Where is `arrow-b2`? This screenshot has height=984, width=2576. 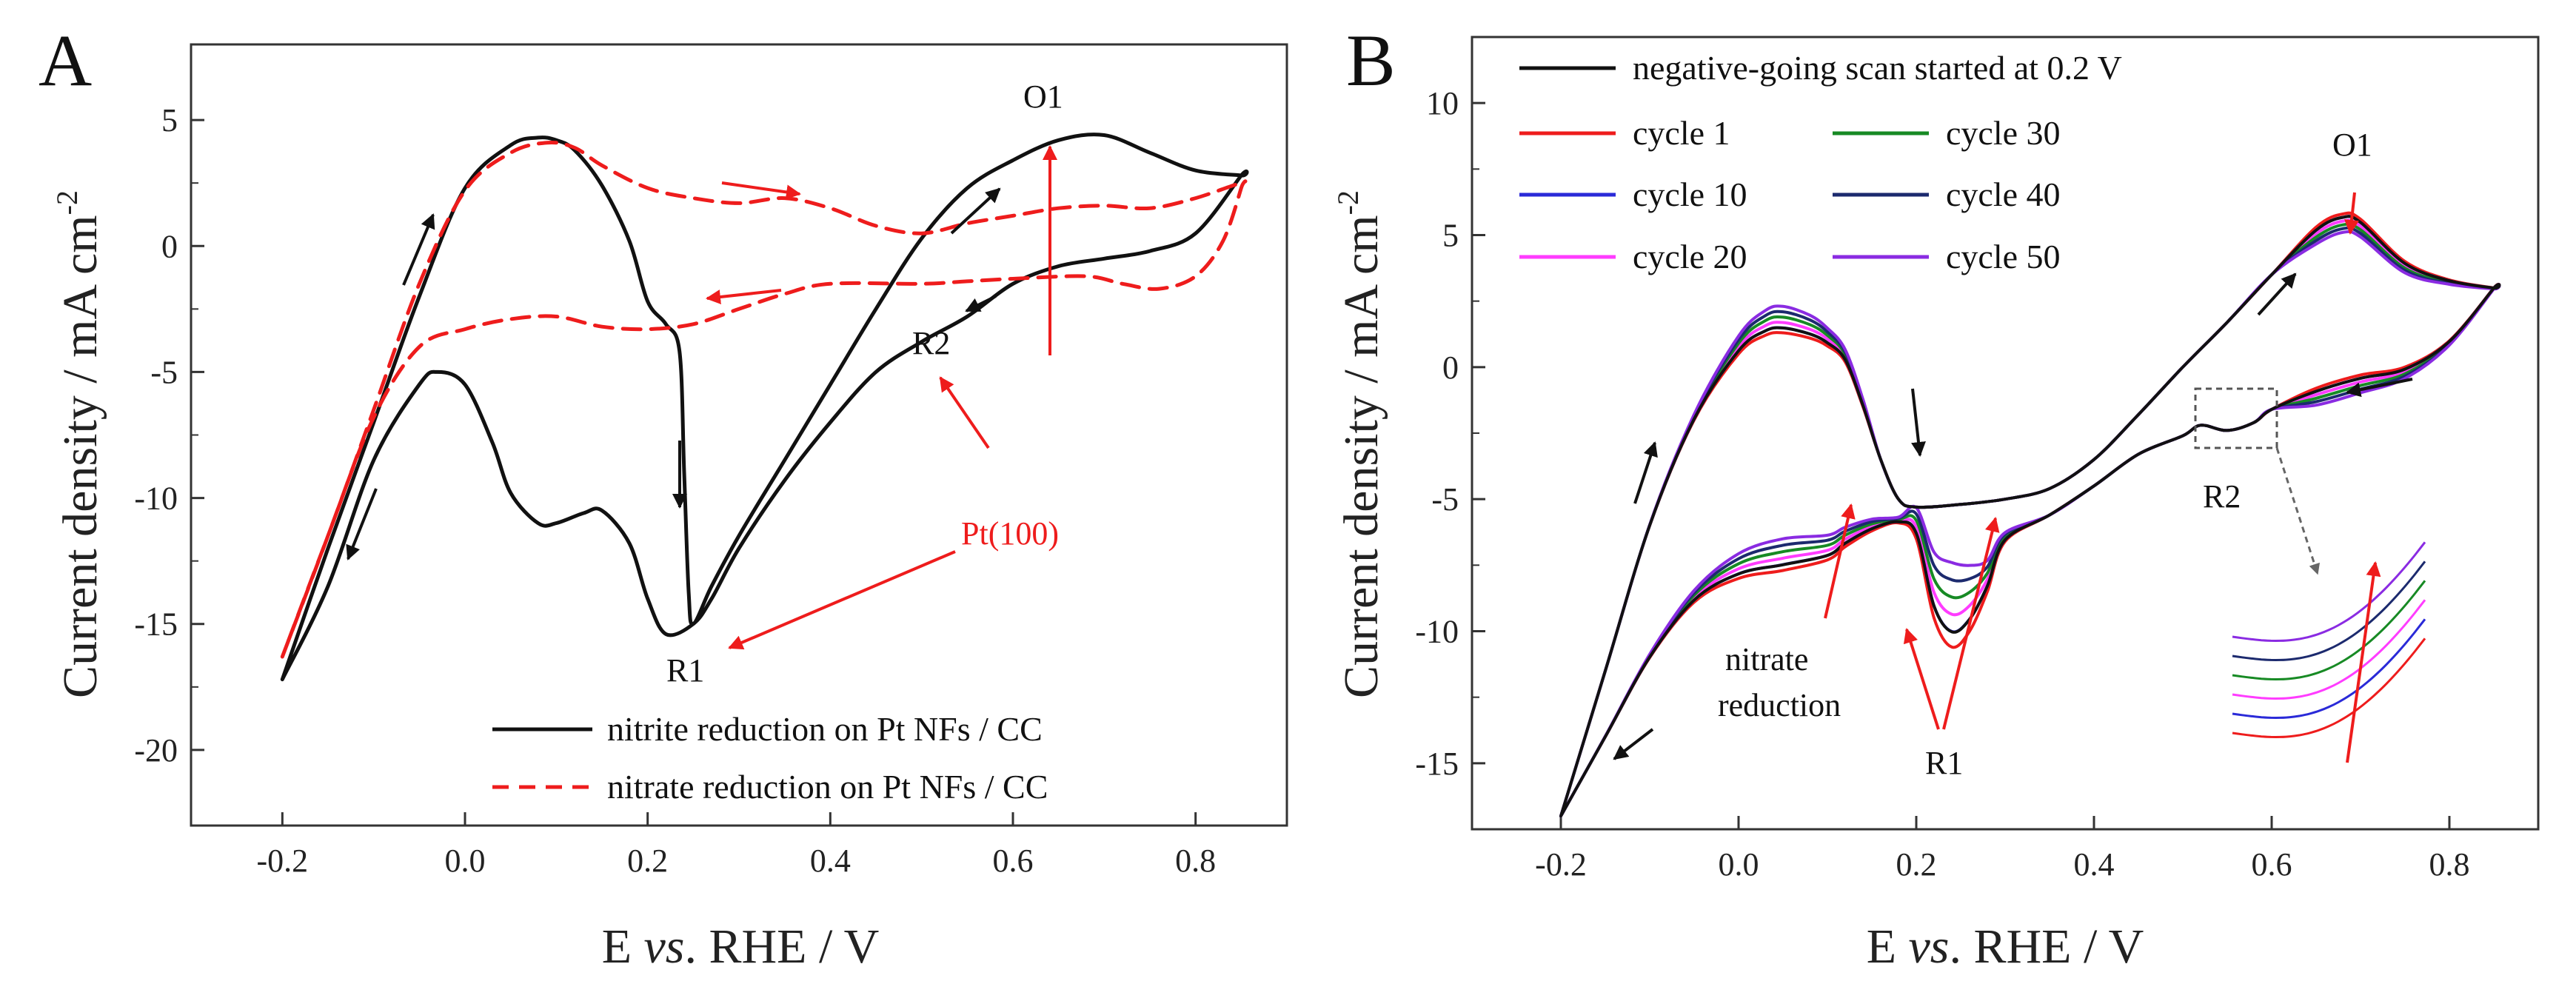
arrow-b2 is located at coordinates (1633, 744).